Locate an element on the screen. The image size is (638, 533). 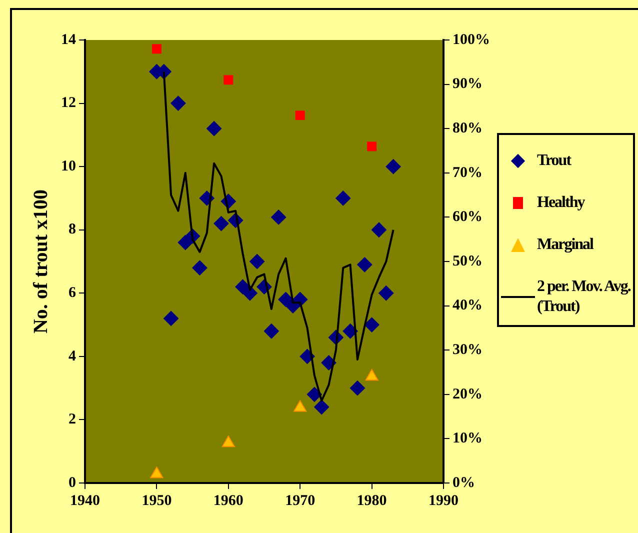
y2-tick-label: 30% is located at coordinates (467, 350).